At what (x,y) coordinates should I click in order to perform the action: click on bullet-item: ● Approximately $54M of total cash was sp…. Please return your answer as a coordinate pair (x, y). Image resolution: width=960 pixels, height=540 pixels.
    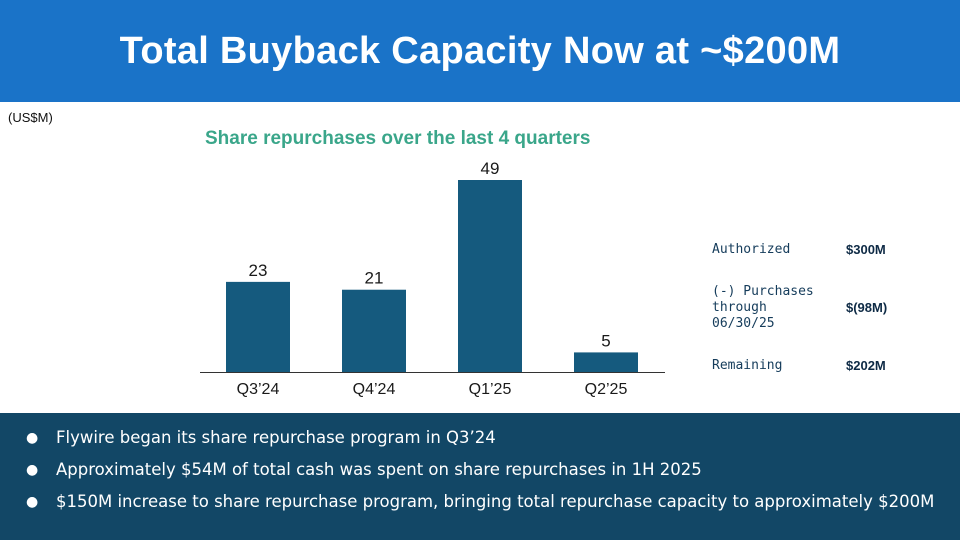
    Looking at the image, I should click on (364, 469).